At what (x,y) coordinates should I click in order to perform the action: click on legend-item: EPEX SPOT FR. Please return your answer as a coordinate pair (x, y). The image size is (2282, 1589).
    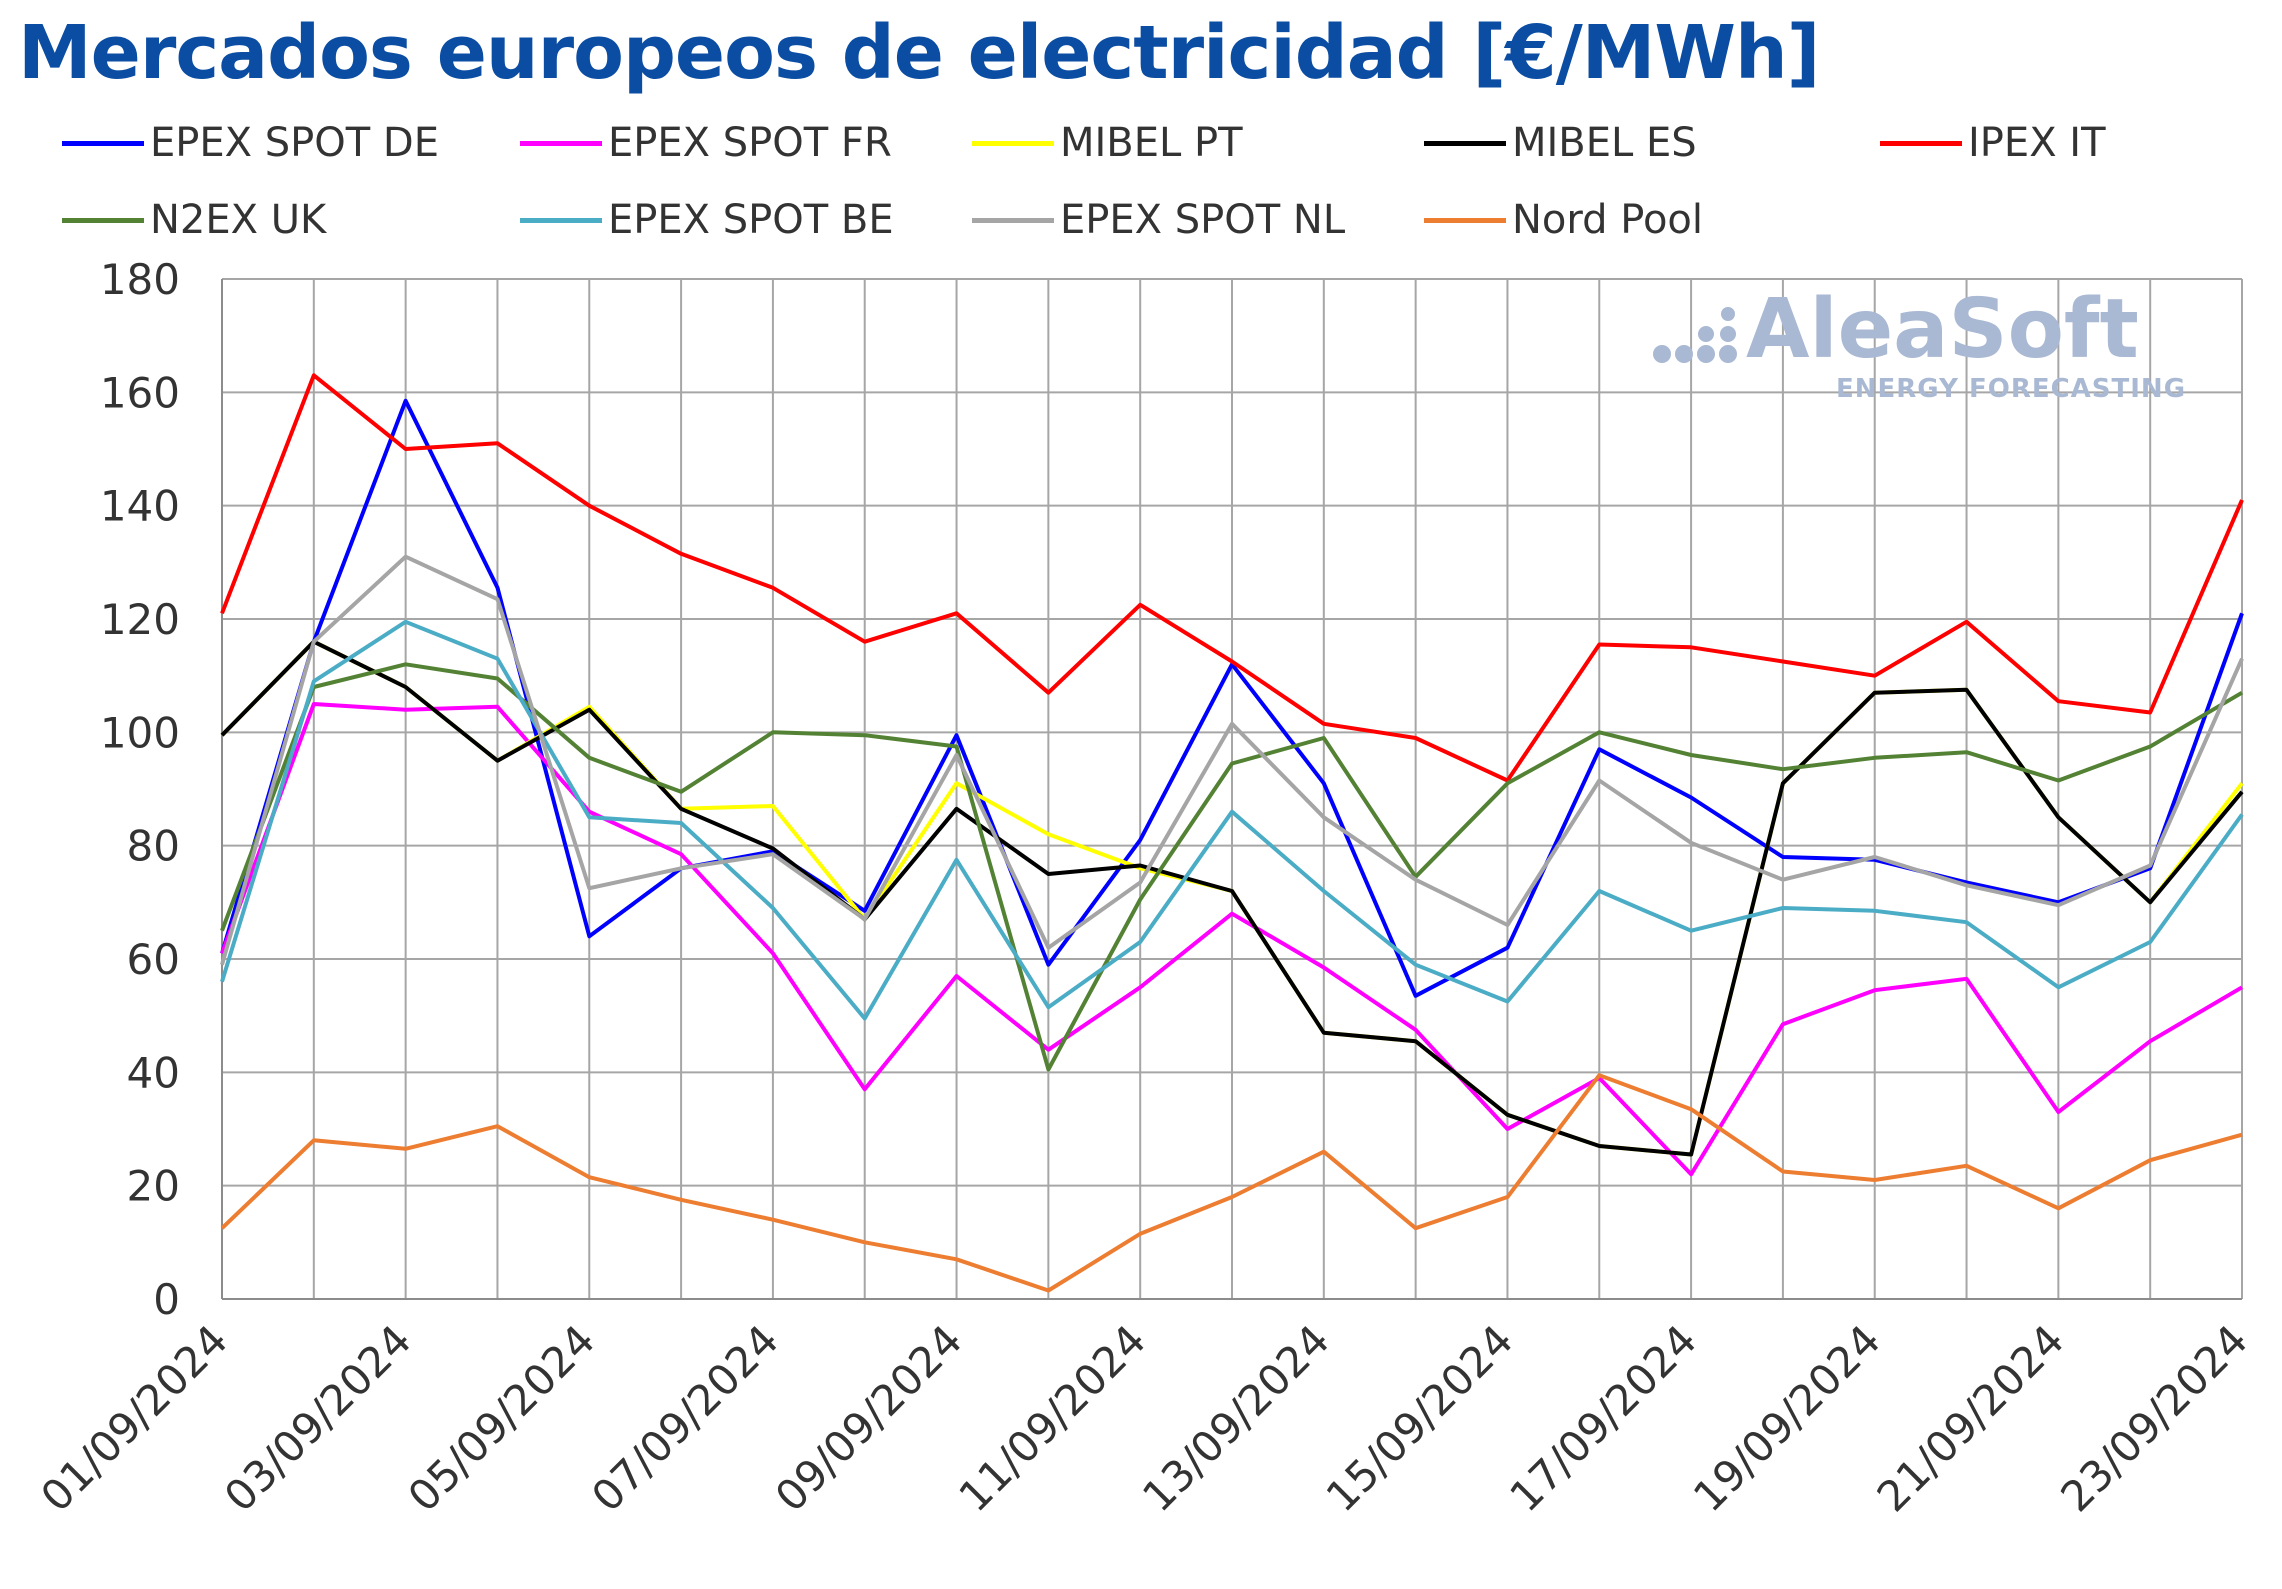
    Looking at the image, I should click on (706, 143).